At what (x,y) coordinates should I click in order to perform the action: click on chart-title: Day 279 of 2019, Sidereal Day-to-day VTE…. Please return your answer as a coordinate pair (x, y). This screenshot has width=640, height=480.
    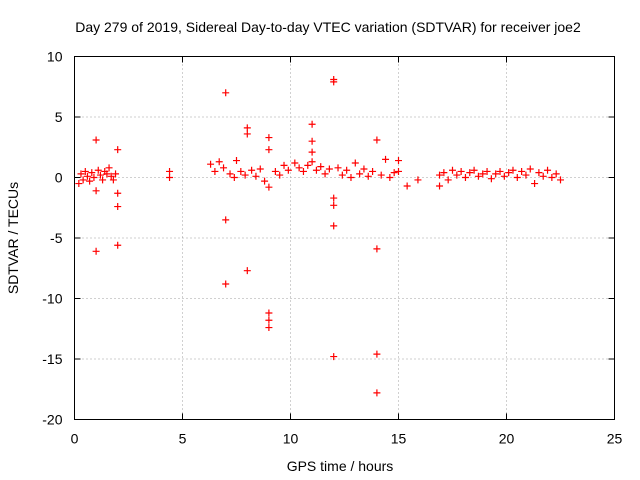
    Looking at the image, I should click on (328, 27).